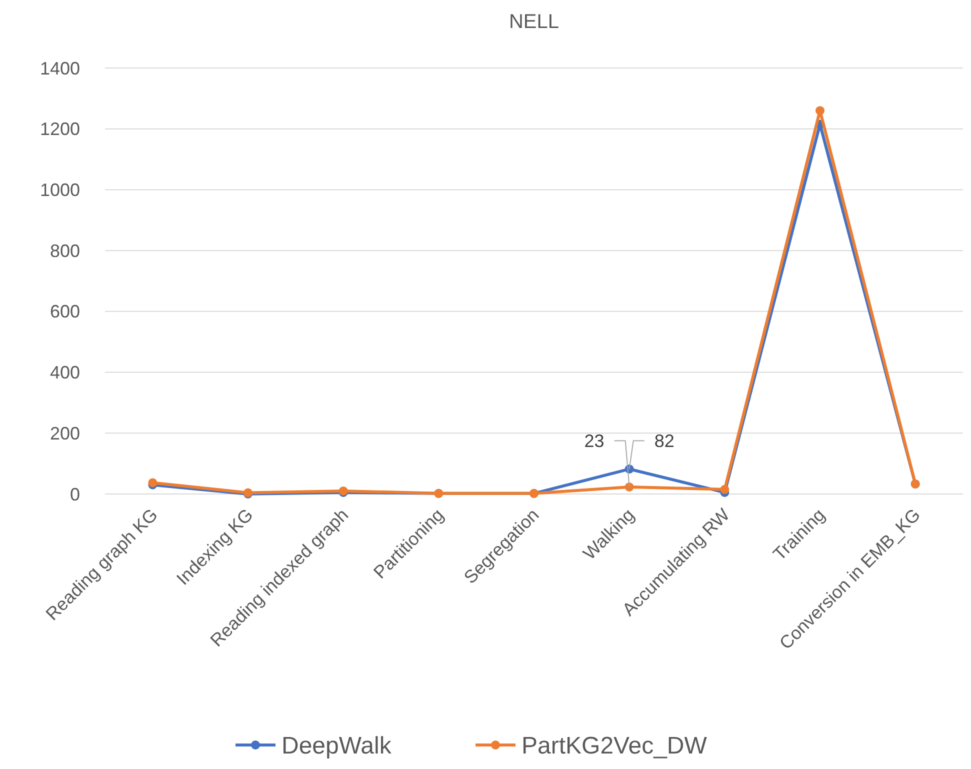 This screenshot has width=971, height=769. What do you see at coordinates (65, 250) in the screenshot?
I see `y-tick-label: 800` at bounding box center [65, 250].